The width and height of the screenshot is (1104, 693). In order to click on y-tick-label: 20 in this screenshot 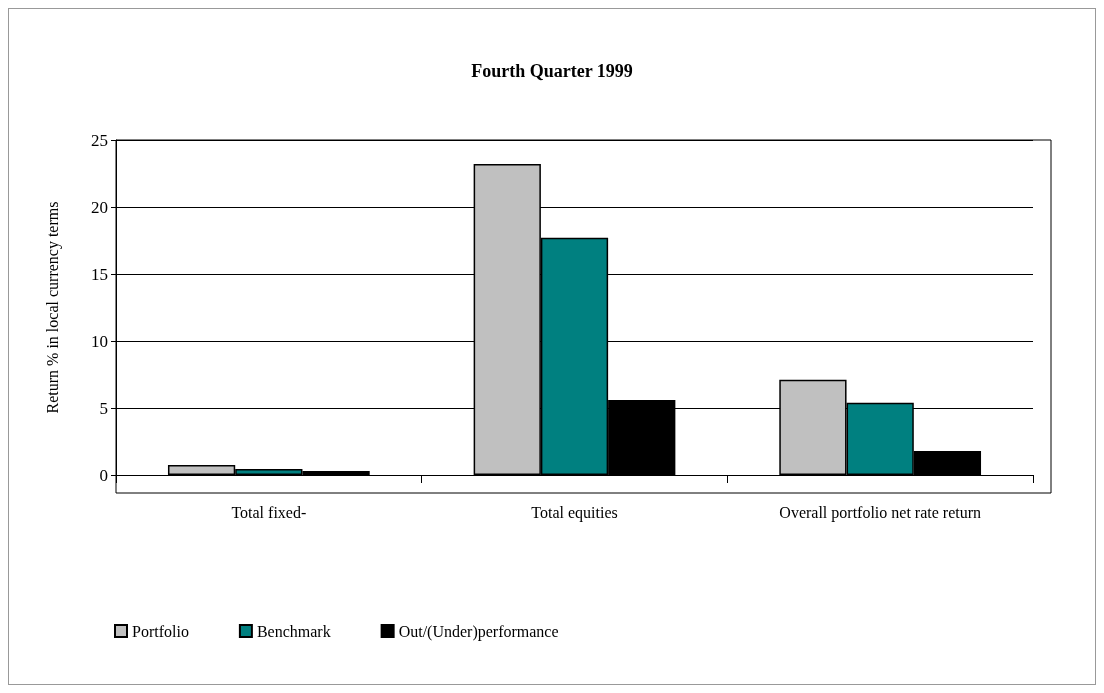, I will do `click(99, 207)`.